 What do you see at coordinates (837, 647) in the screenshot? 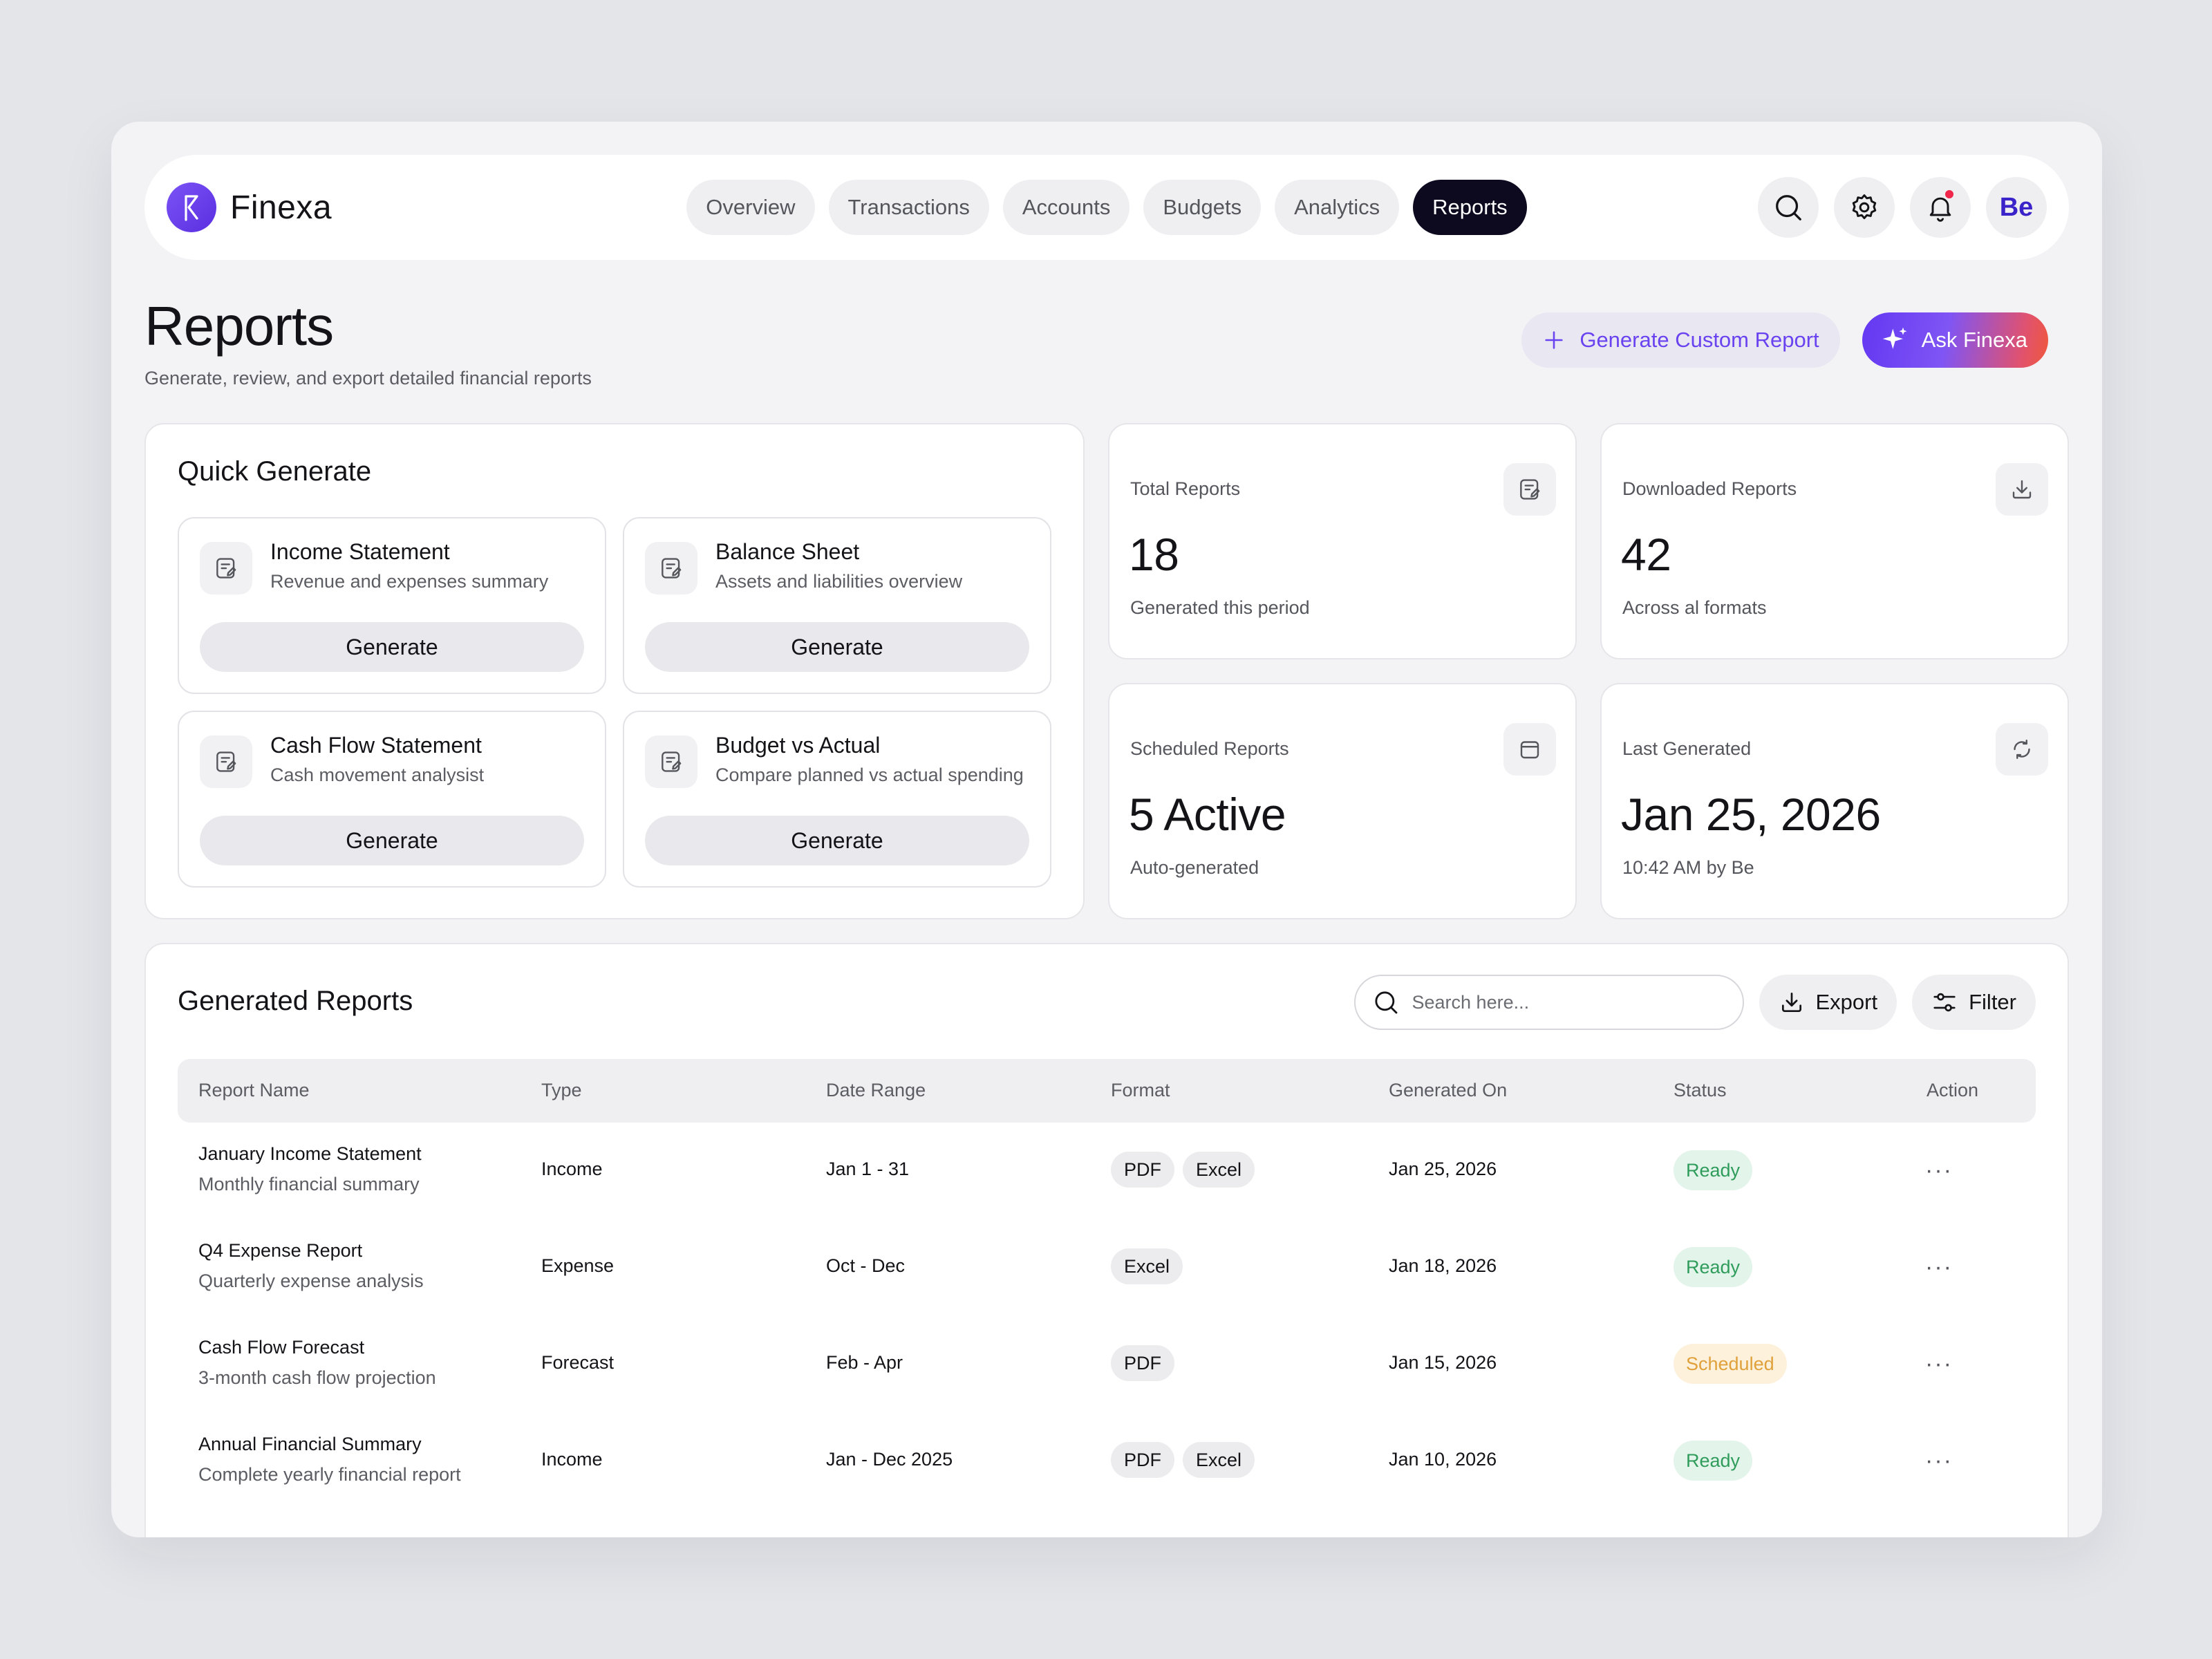
I see `generate-balance-sheet-button: Generate` at bounding box center [837, 647].